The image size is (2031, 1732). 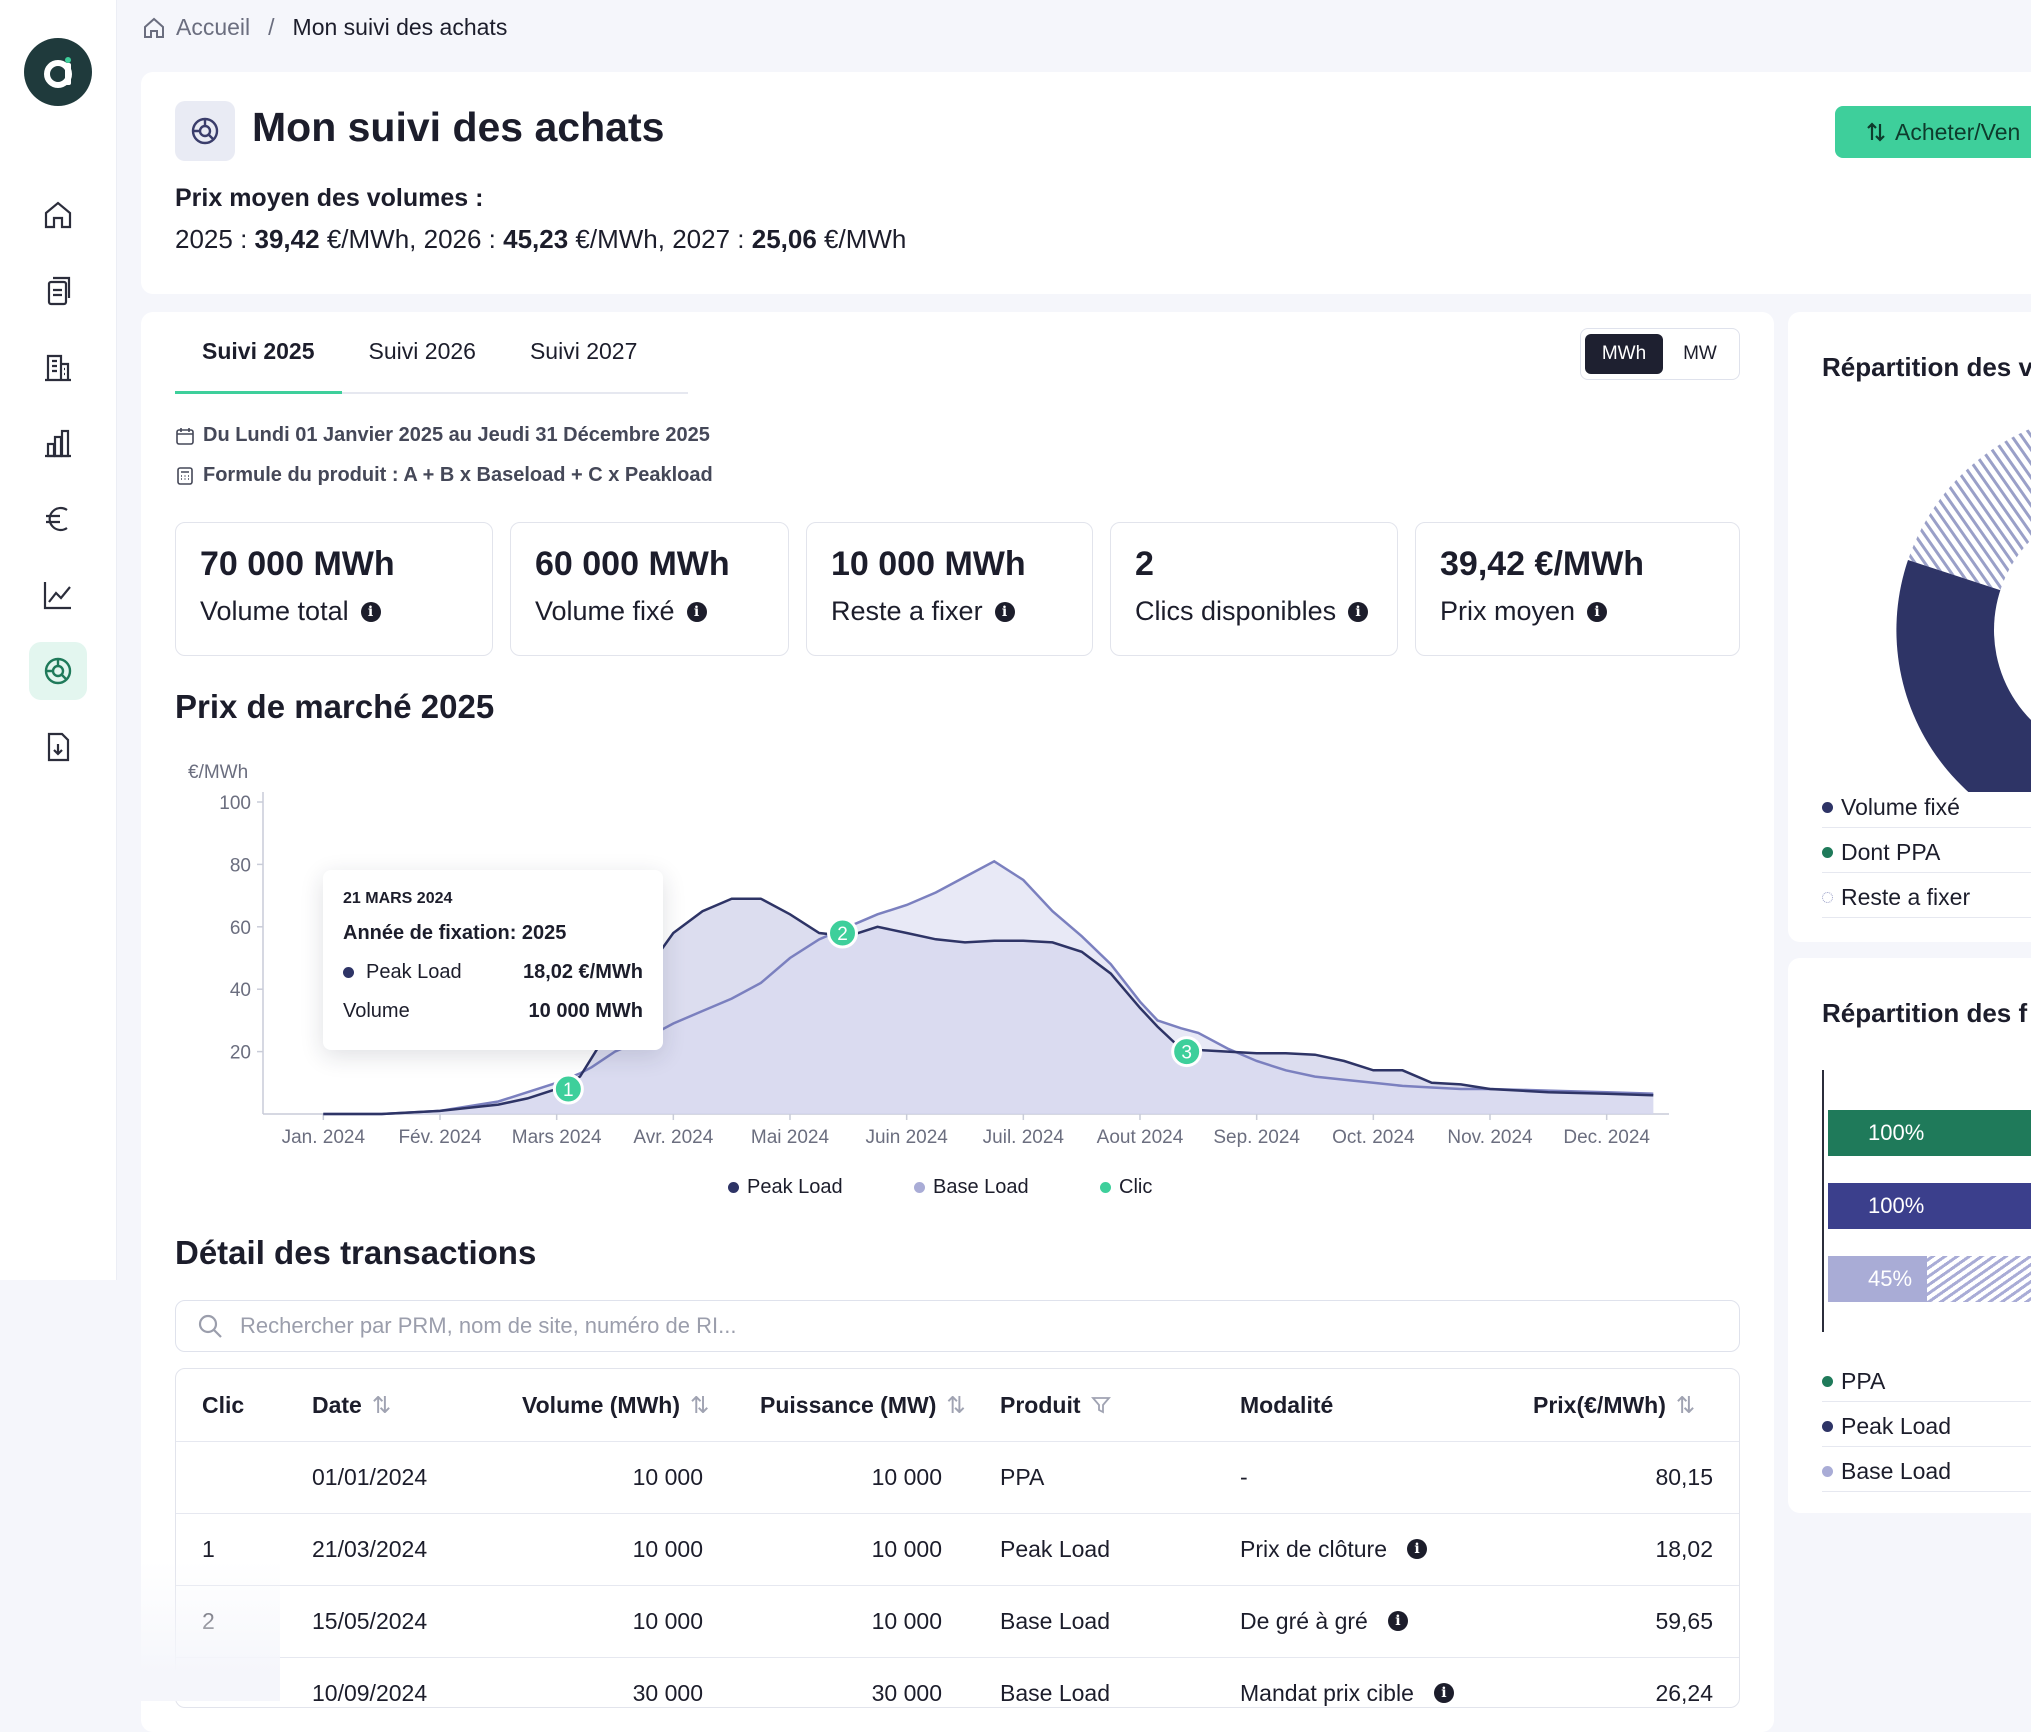 I want to click on breadcrumb-home: Accueil, so click(x=213, y=27).